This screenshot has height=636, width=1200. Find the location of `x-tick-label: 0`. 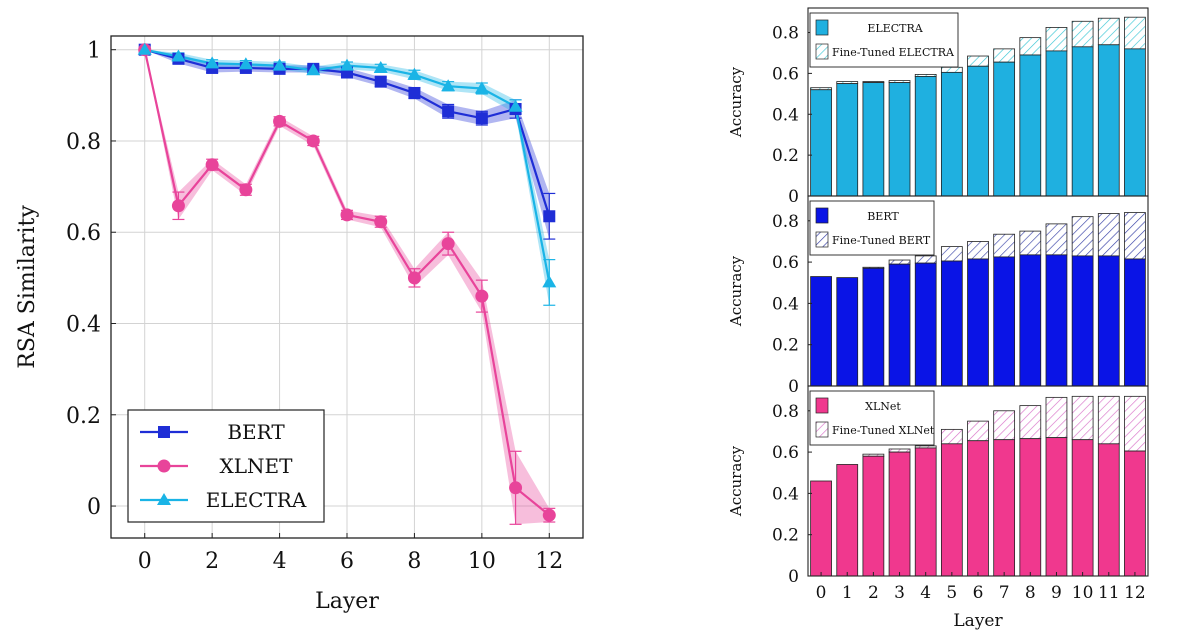

x-tick-label: 0 is located at coordinates (145, 561).